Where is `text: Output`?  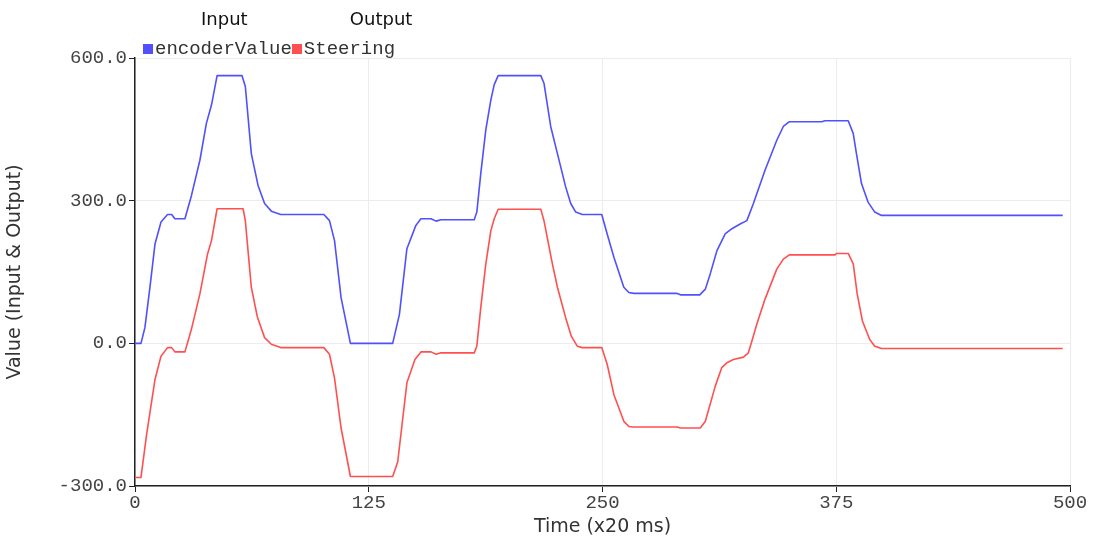
text: Output is located at coordinates (381, 18).